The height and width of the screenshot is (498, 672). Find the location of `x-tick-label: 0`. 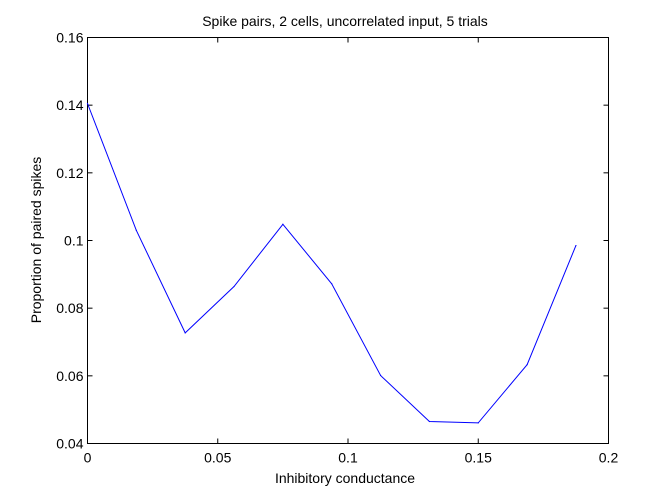

x-tick-label: 0 is located at coordinates (88, 458).